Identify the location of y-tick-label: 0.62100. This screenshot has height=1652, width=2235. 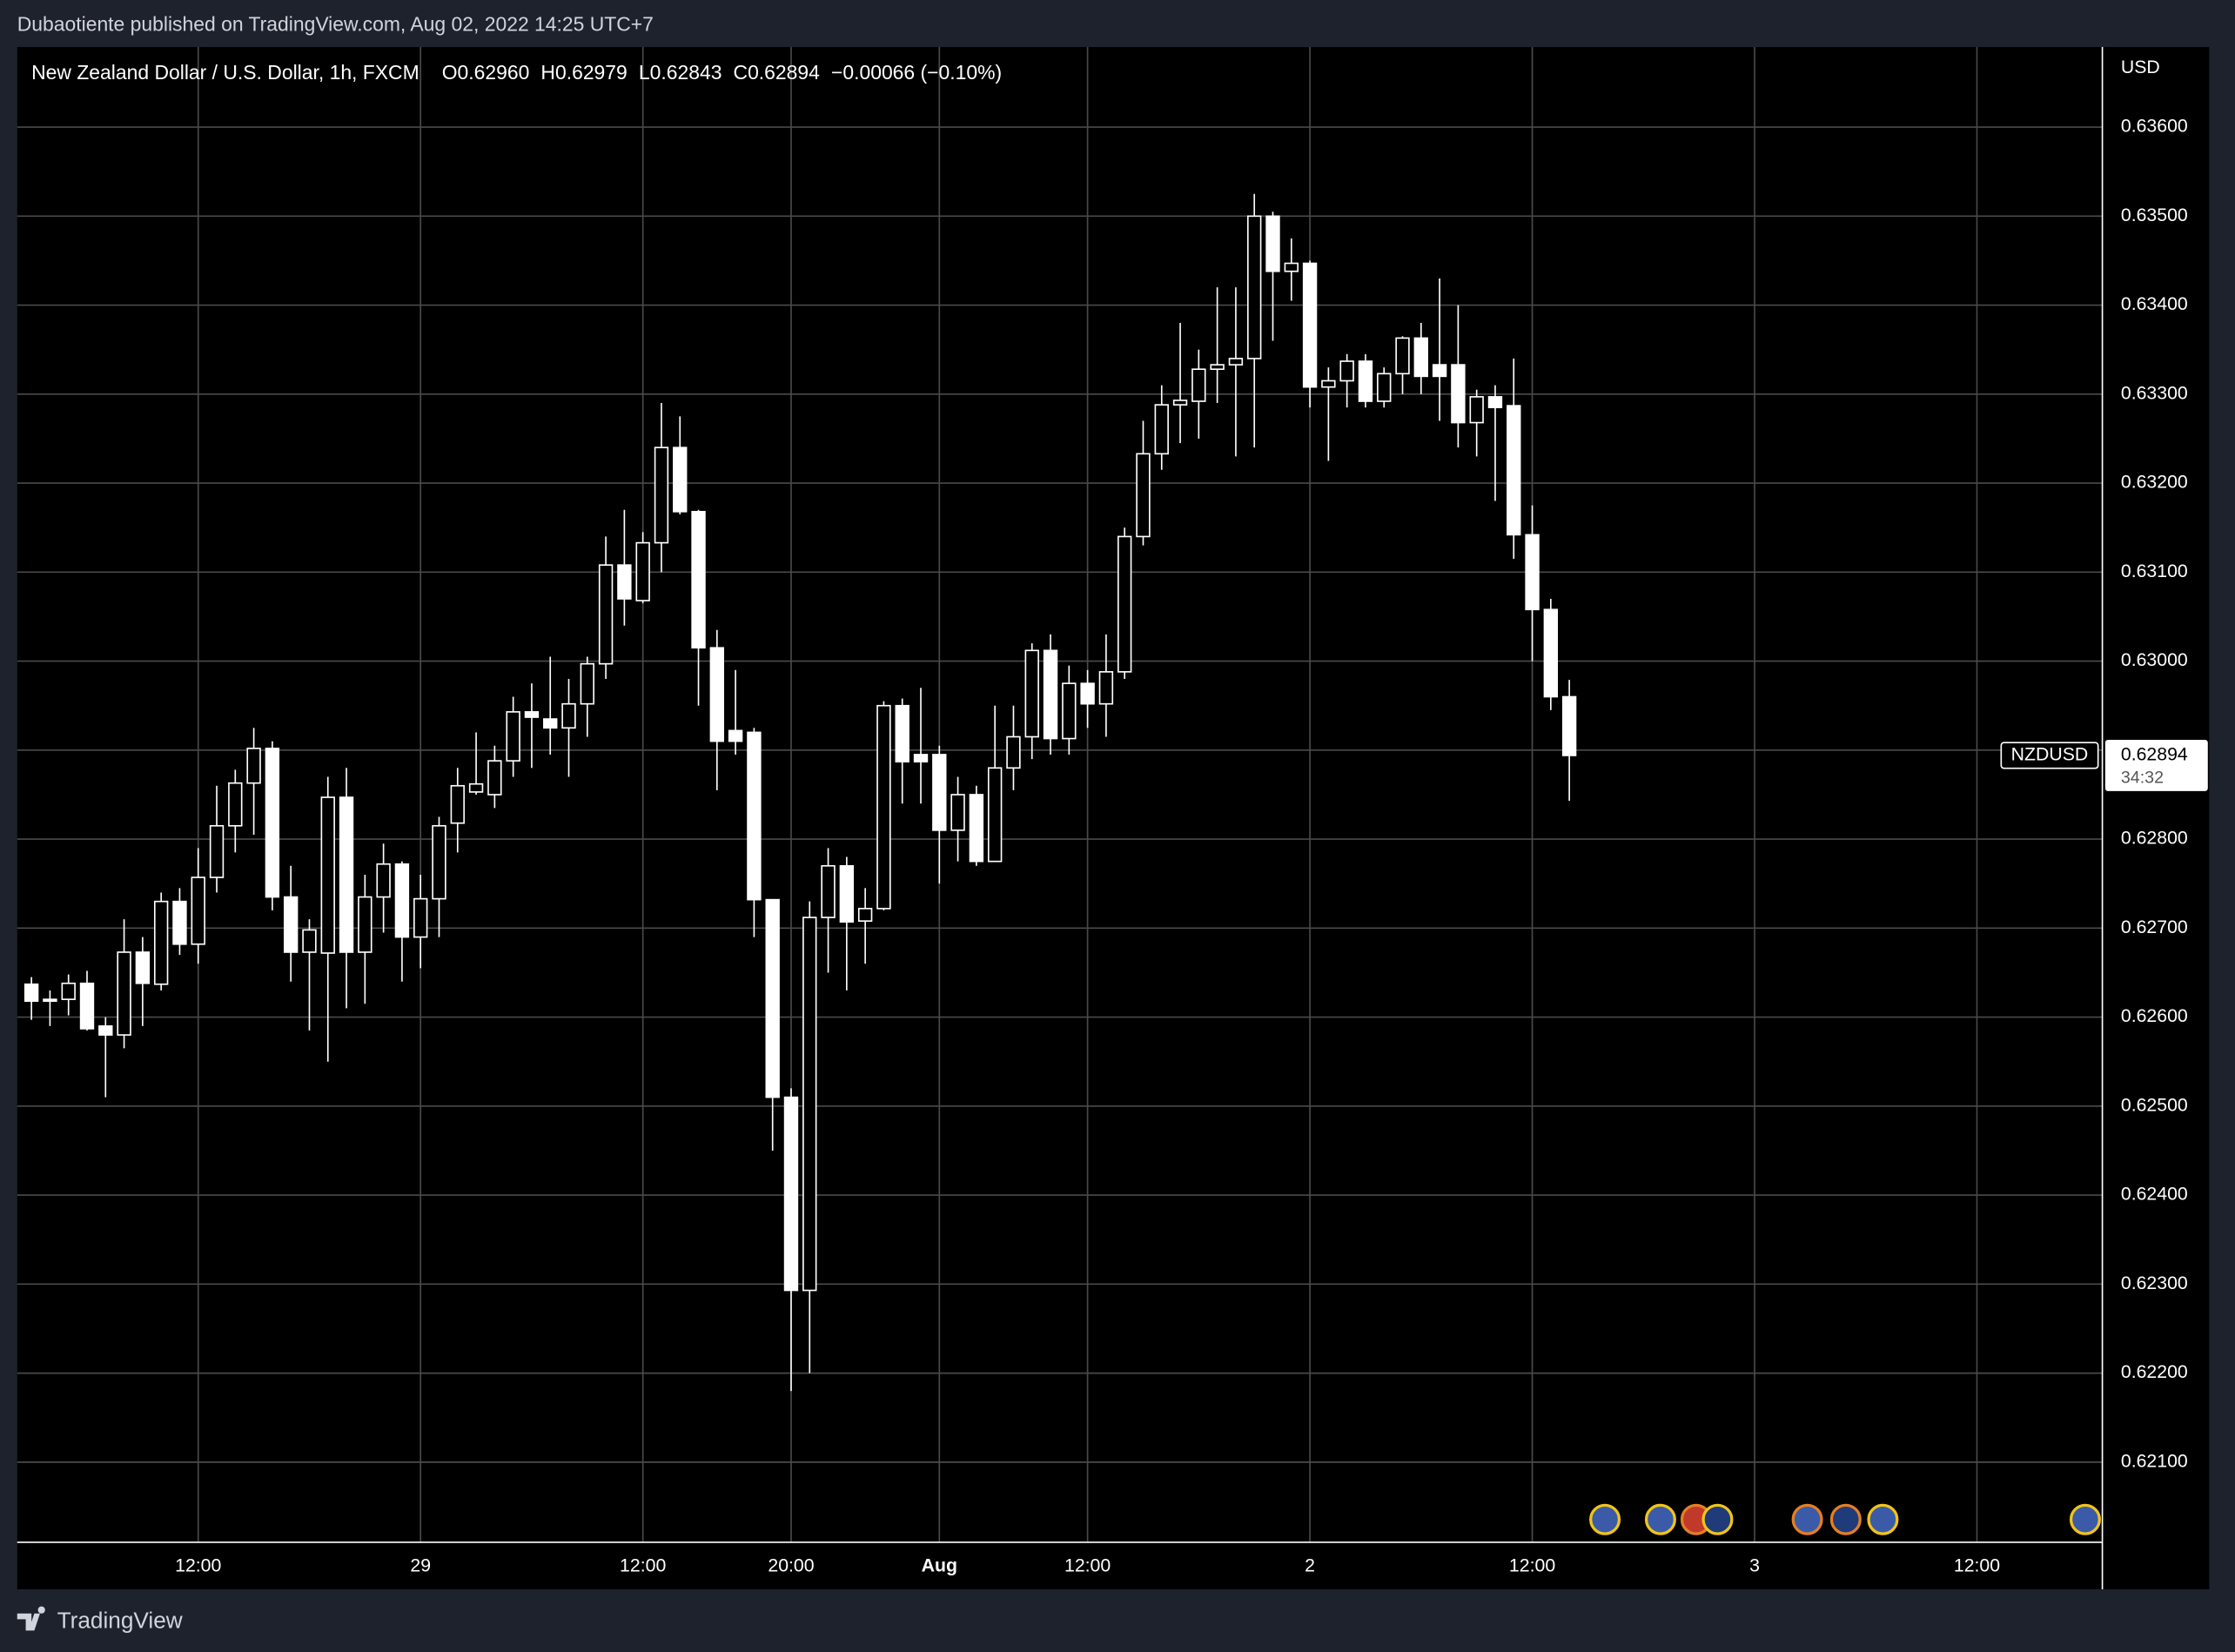
(2154, 1462).